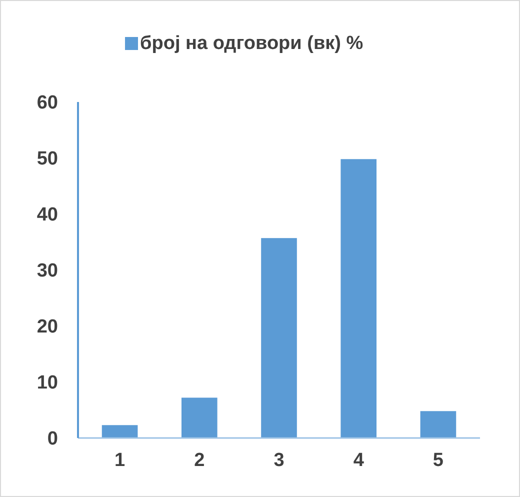  I want to click on y-tick-label: 10, so click(47, 383).